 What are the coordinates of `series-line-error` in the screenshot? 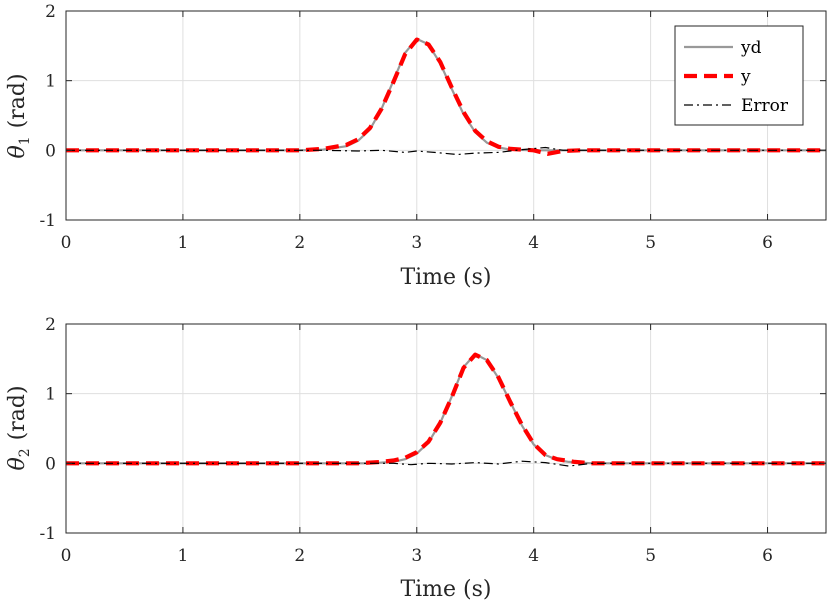 It's located at (446, 463).